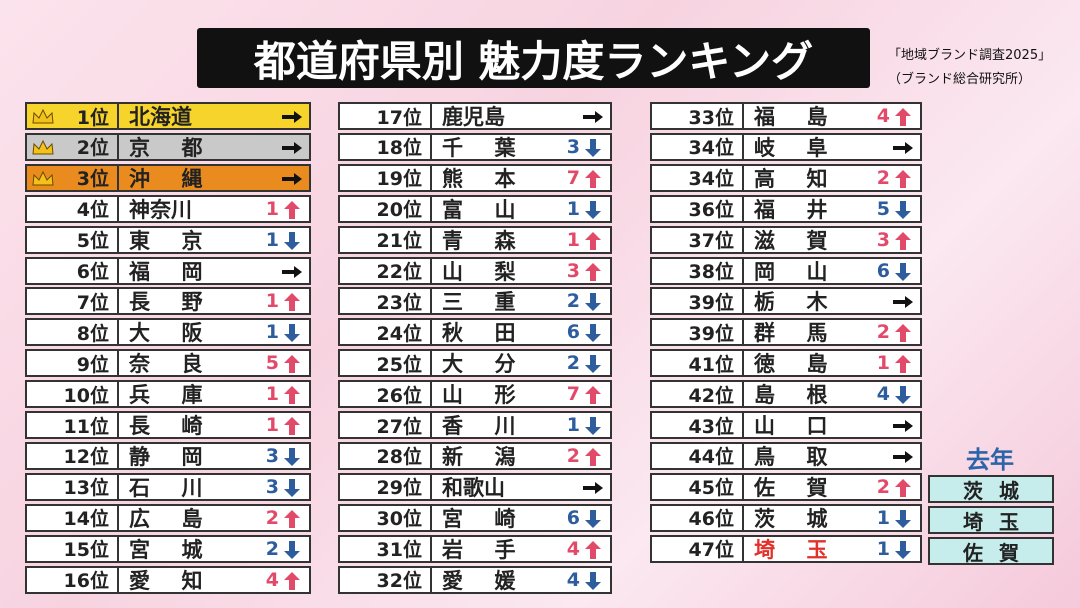  I want to click on name-cell: 長野 1, so click(214, 301).